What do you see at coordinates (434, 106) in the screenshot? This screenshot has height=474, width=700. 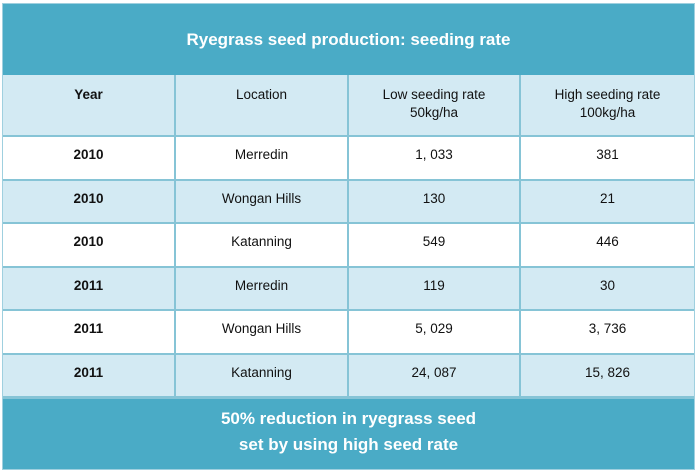 I see `header-low-seeding-rate: Low seeding rate 50kg/ha` at bounding box center [434, 106].